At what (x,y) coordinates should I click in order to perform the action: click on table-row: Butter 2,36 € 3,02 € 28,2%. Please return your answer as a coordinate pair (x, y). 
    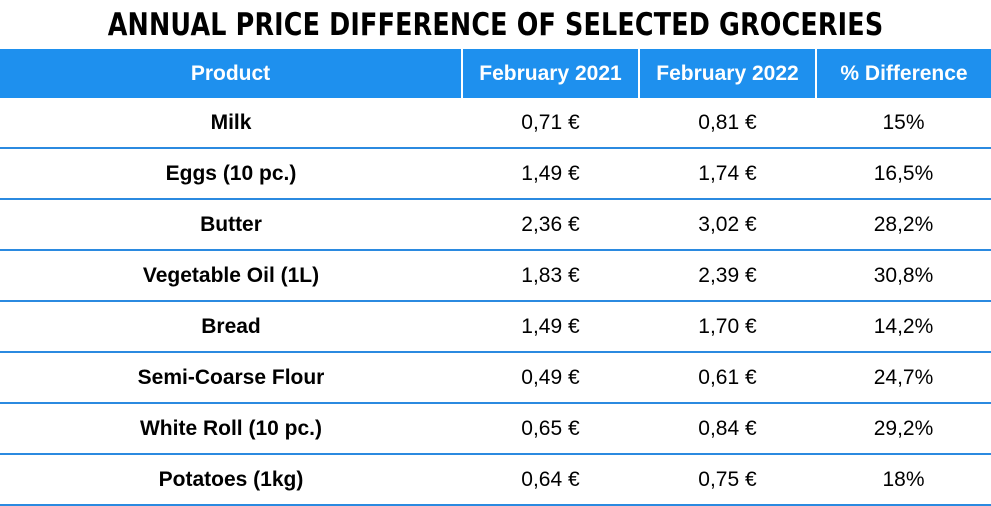
    Looking at the image, I should click on (495, 225).